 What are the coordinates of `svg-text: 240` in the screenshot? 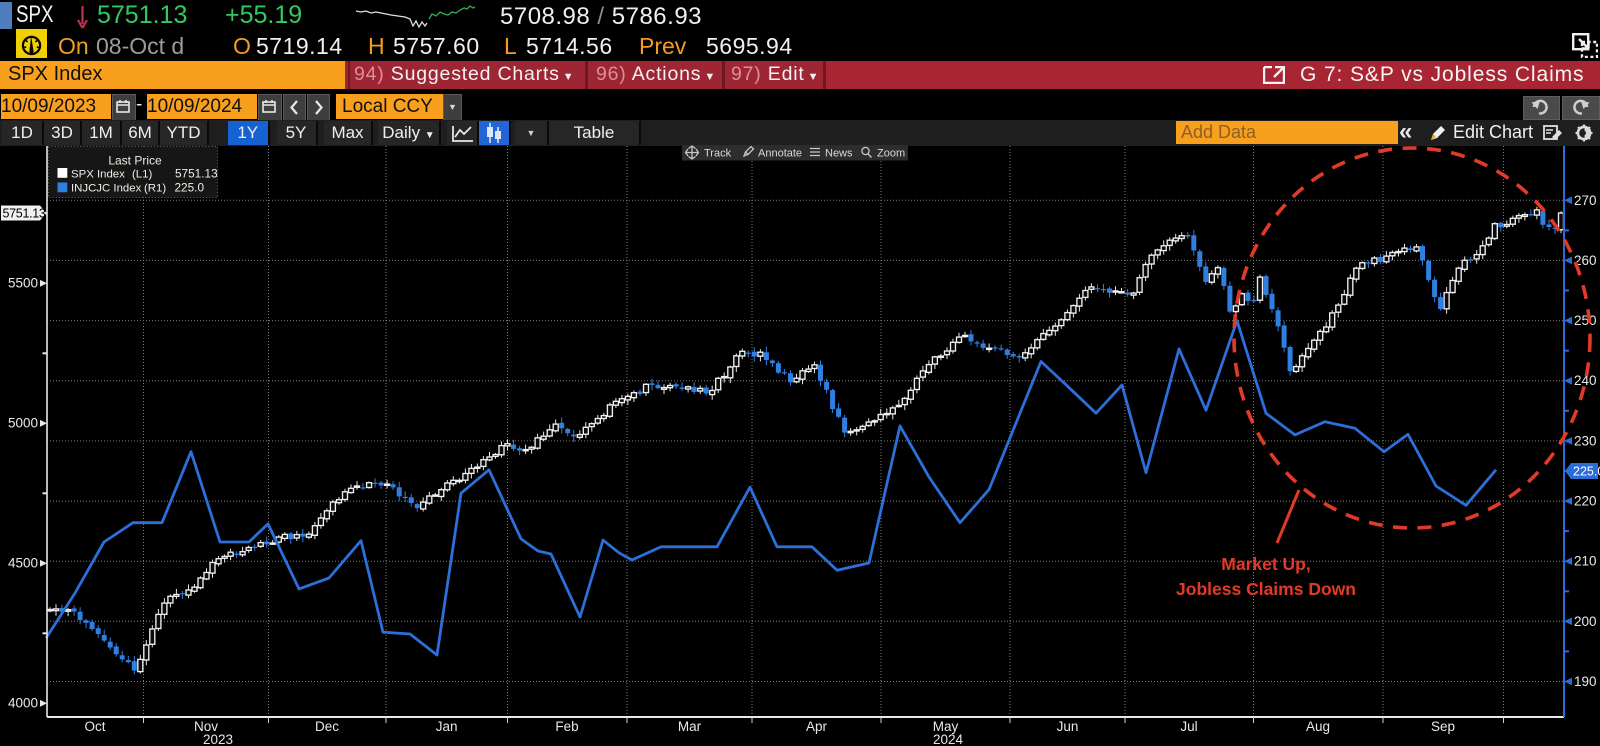 It's located at (1585, 380).